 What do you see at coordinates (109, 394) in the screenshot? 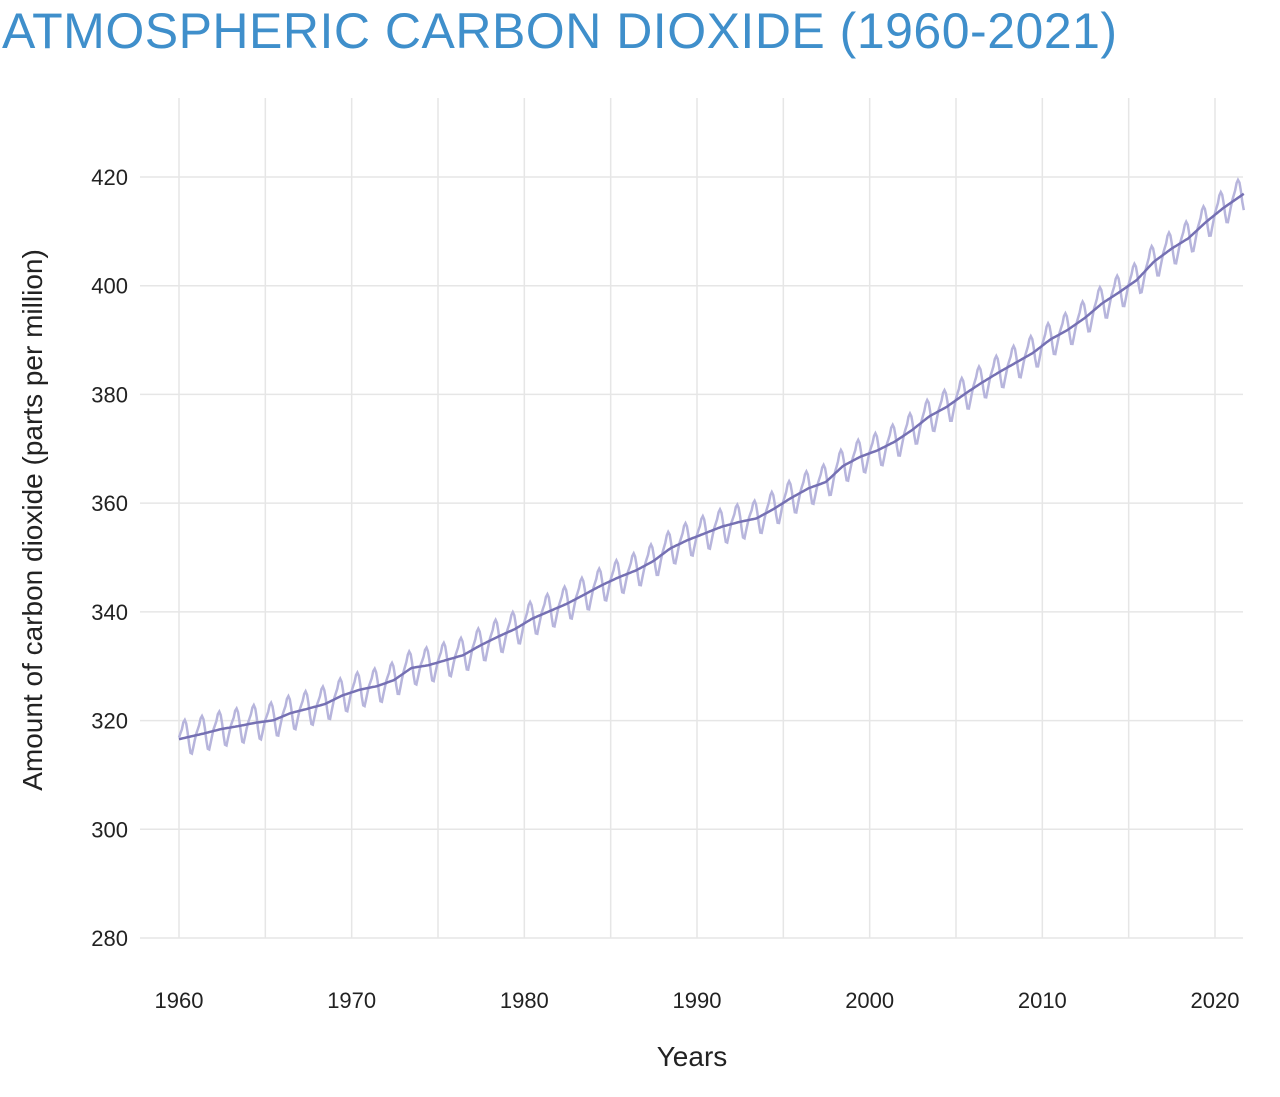
I see `y-tick-label: 380` at bounding box center [109, 394].